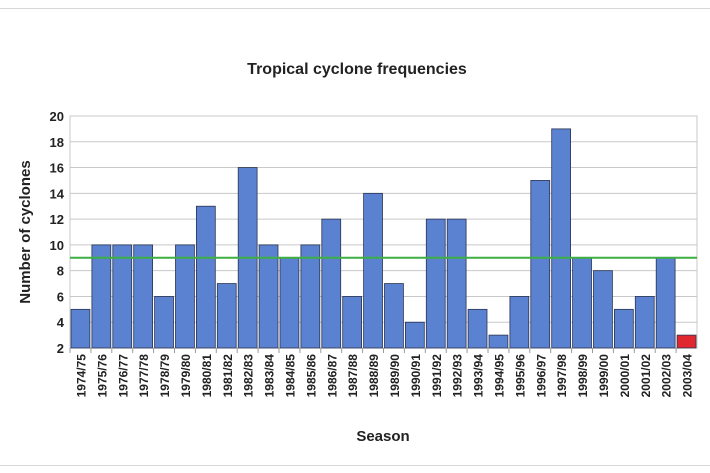 This screenshot has width=710, height=473. Describe the element at coordinates (357, 69) in the screenshot. I see `chart-title: Tropical cyclone frequencies` at that location.